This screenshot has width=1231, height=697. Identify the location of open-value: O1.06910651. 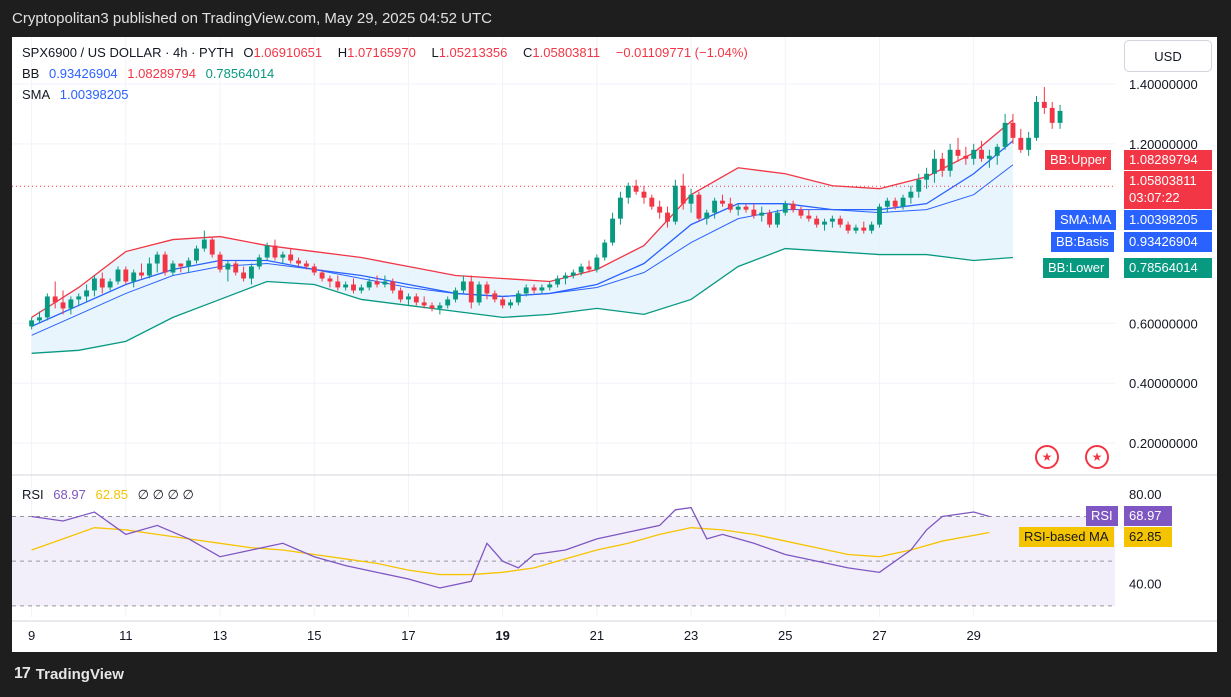
(283, 52).